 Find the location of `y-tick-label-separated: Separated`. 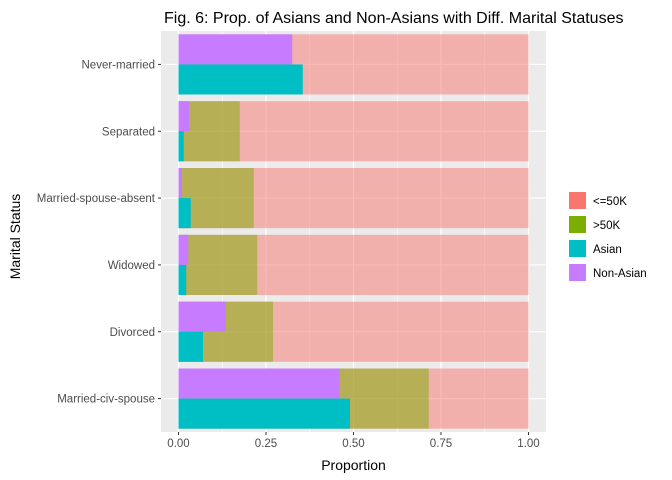

y-tick-label-separated: Separated is located at coordinates (128, 132).